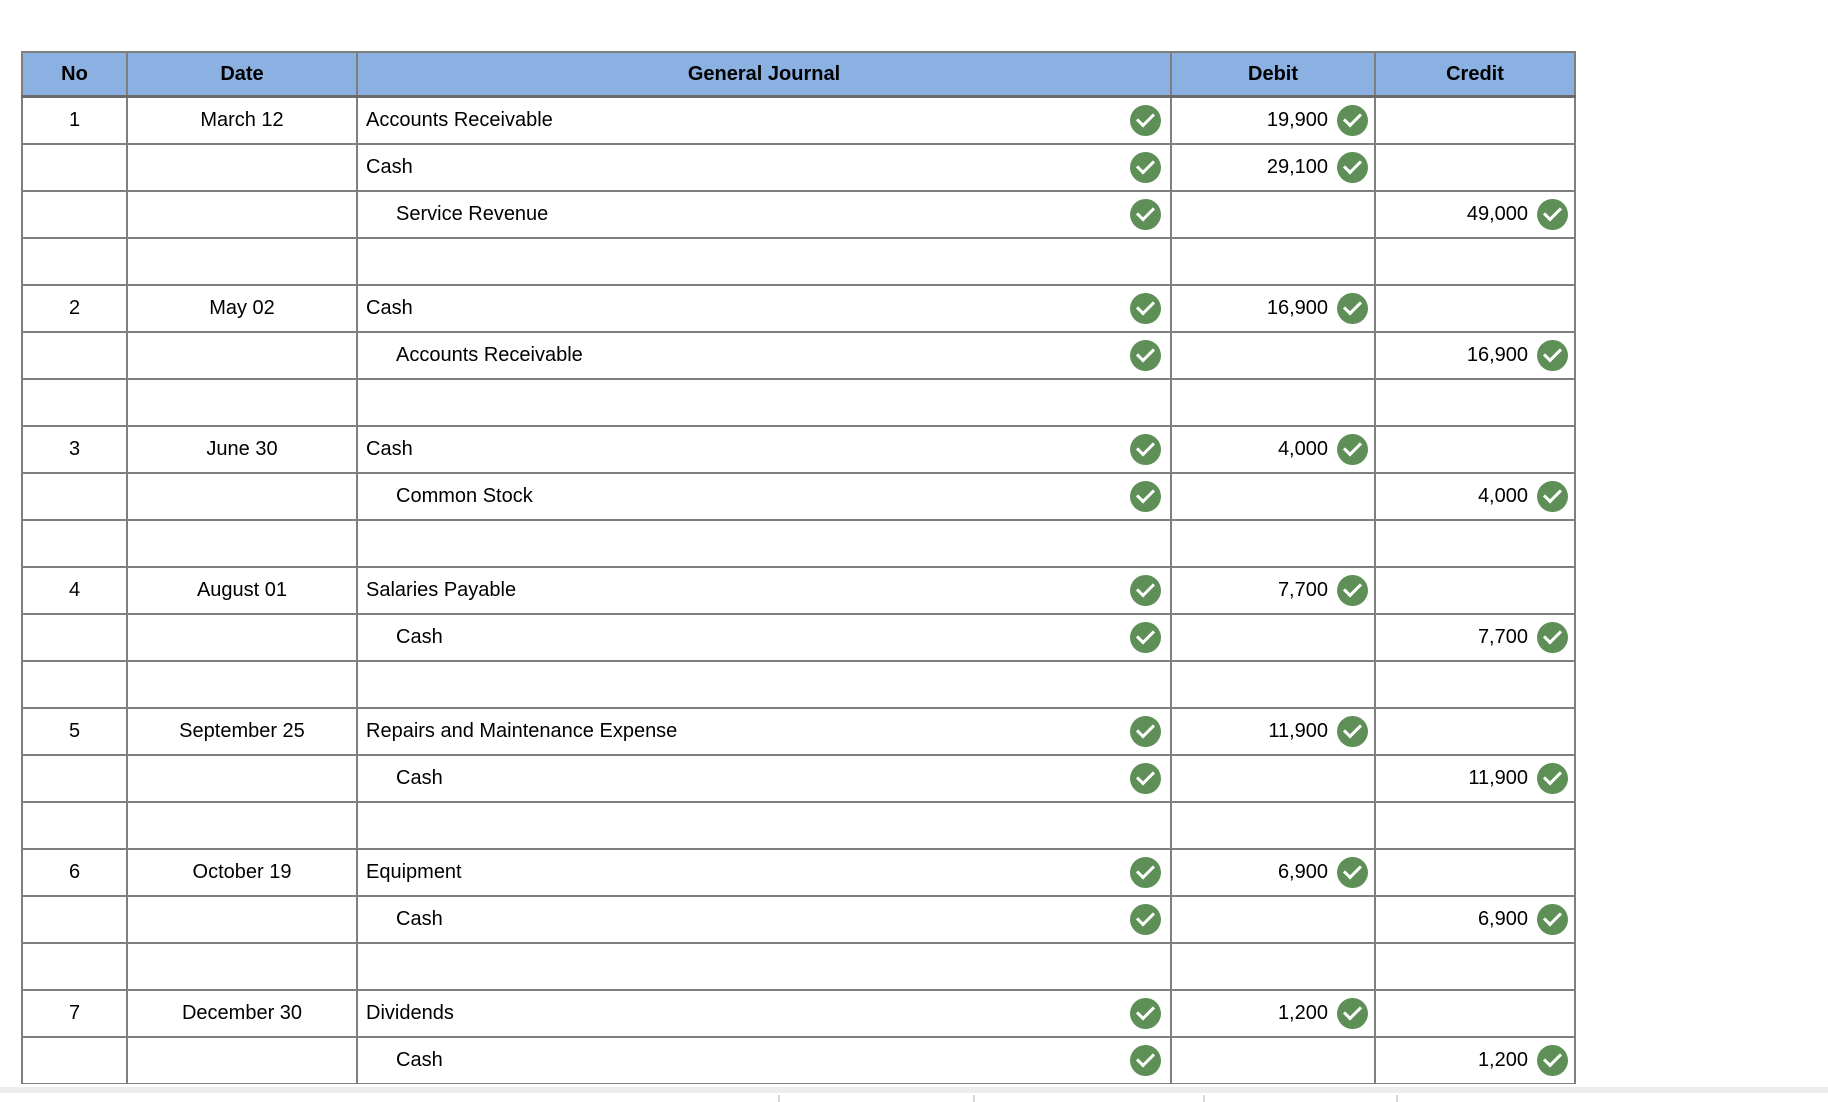 This screenshot has width=1828, height=1102. What do you see at coordinates (764, 1013) in the screenshot?
I see `account-cell: Dividends` at bounding box center [764, 1013].